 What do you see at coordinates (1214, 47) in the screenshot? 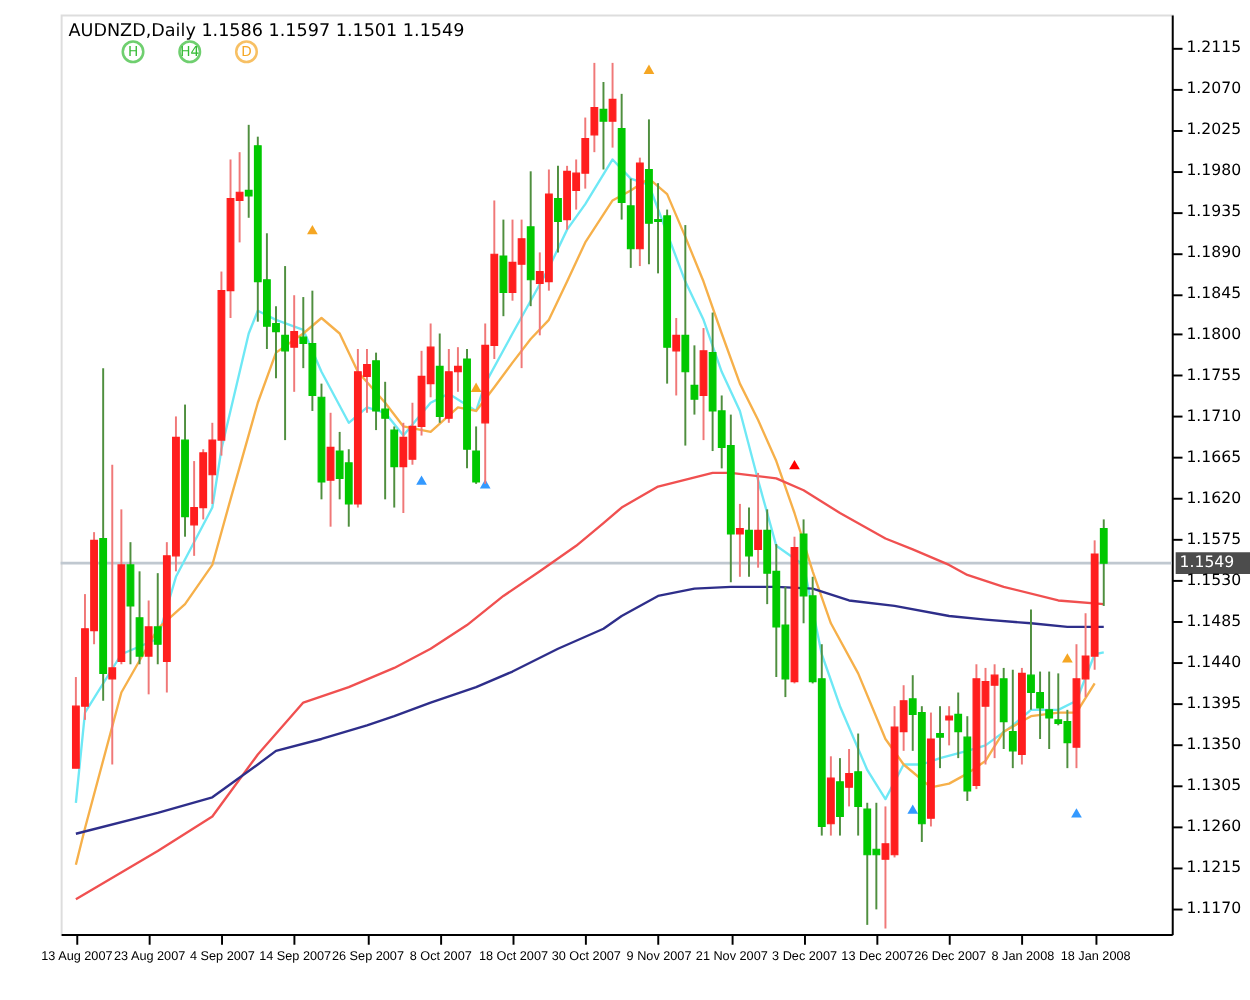
I see `y-tick-label: 1.2115` at bounding box center [1214, 47].